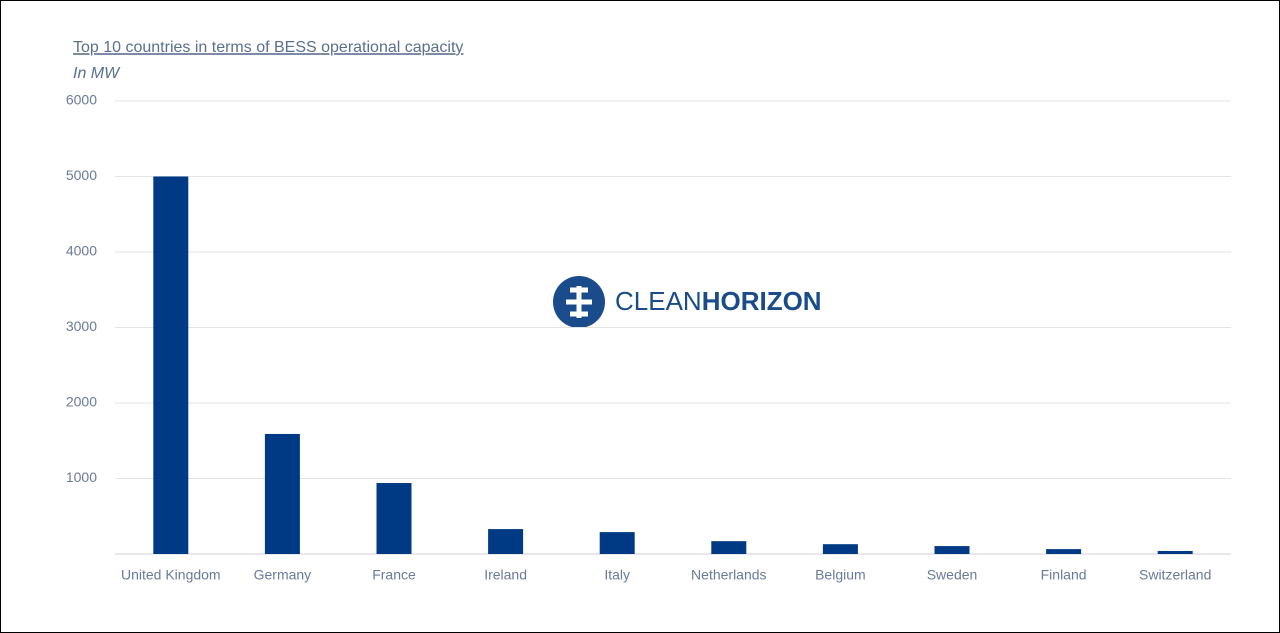  I want to click on watermark-part: CLEAN, so click(658, 301).